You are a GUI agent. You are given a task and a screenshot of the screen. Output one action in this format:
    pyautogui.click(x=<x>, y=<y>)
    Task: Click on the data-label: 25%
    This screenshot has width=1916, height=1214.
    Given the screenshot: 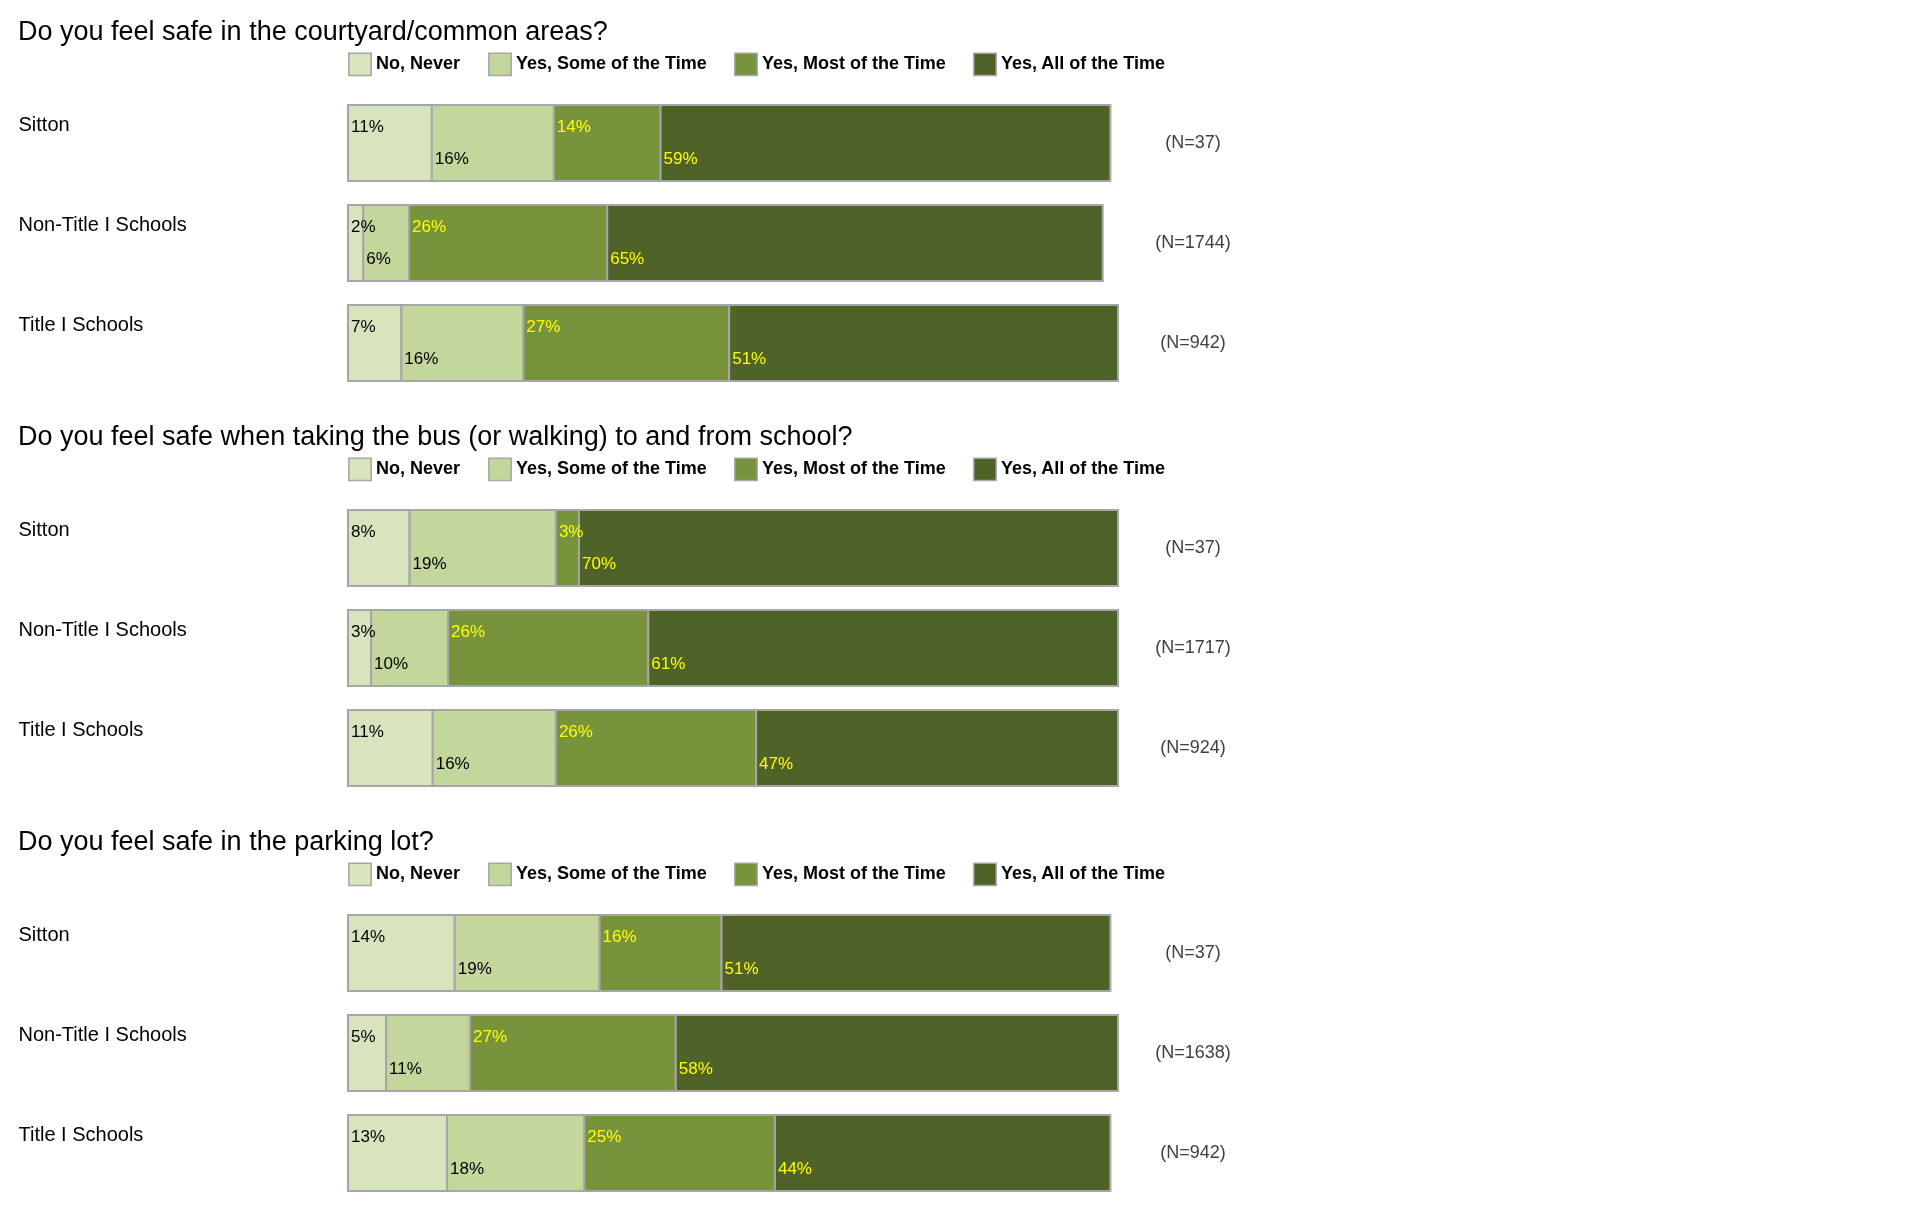 What is the action you would take?
    pyautogui.click(x=604, y=1136)
    